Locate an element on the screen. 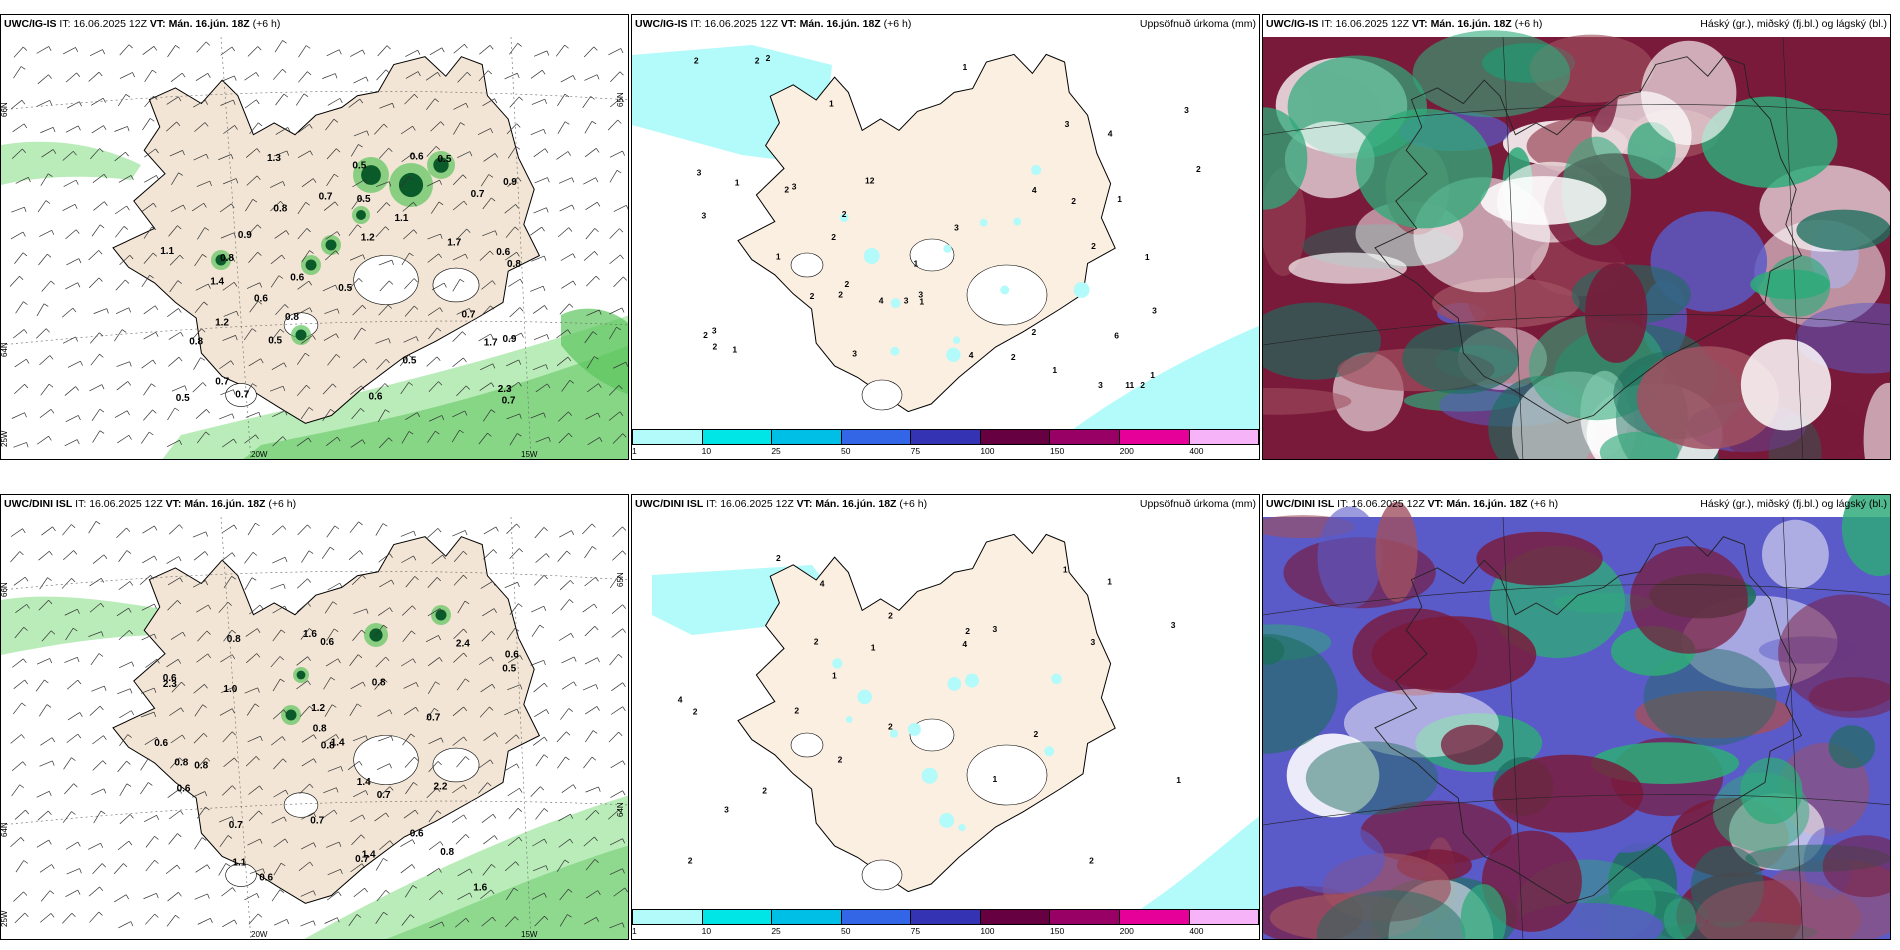 The image size is (1900, 950). wind-value-label: 0.6 is located at coordinates (261, 299).